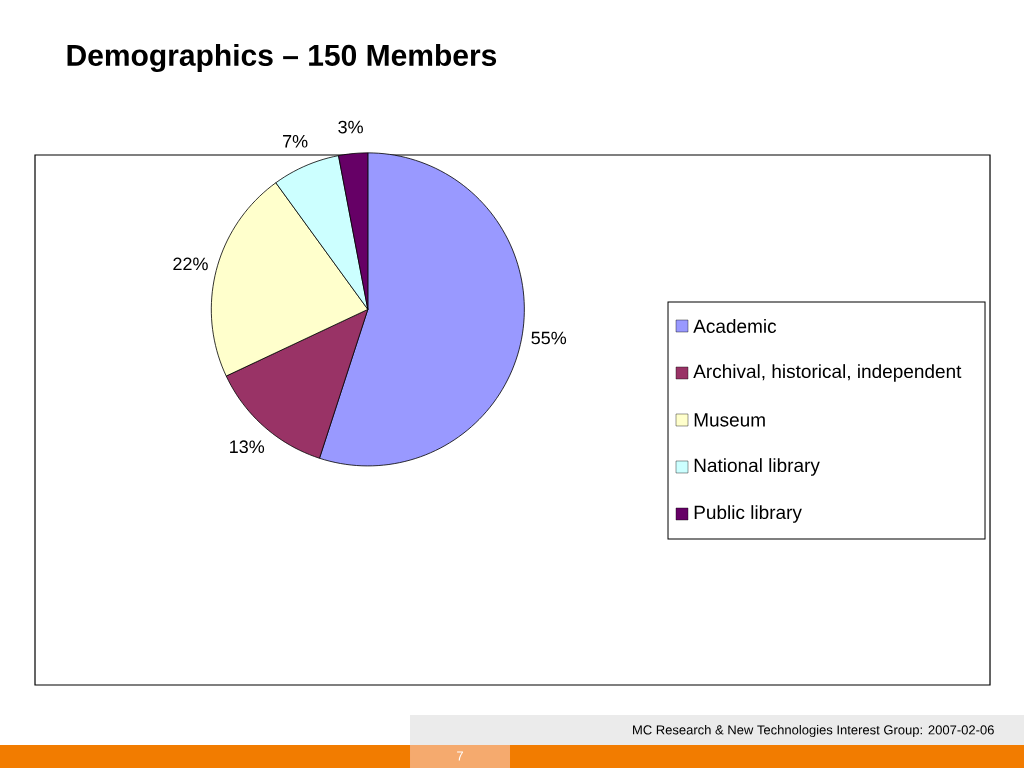  I want to click on legend-label: Archival, historical, independent, so click(827, 373).